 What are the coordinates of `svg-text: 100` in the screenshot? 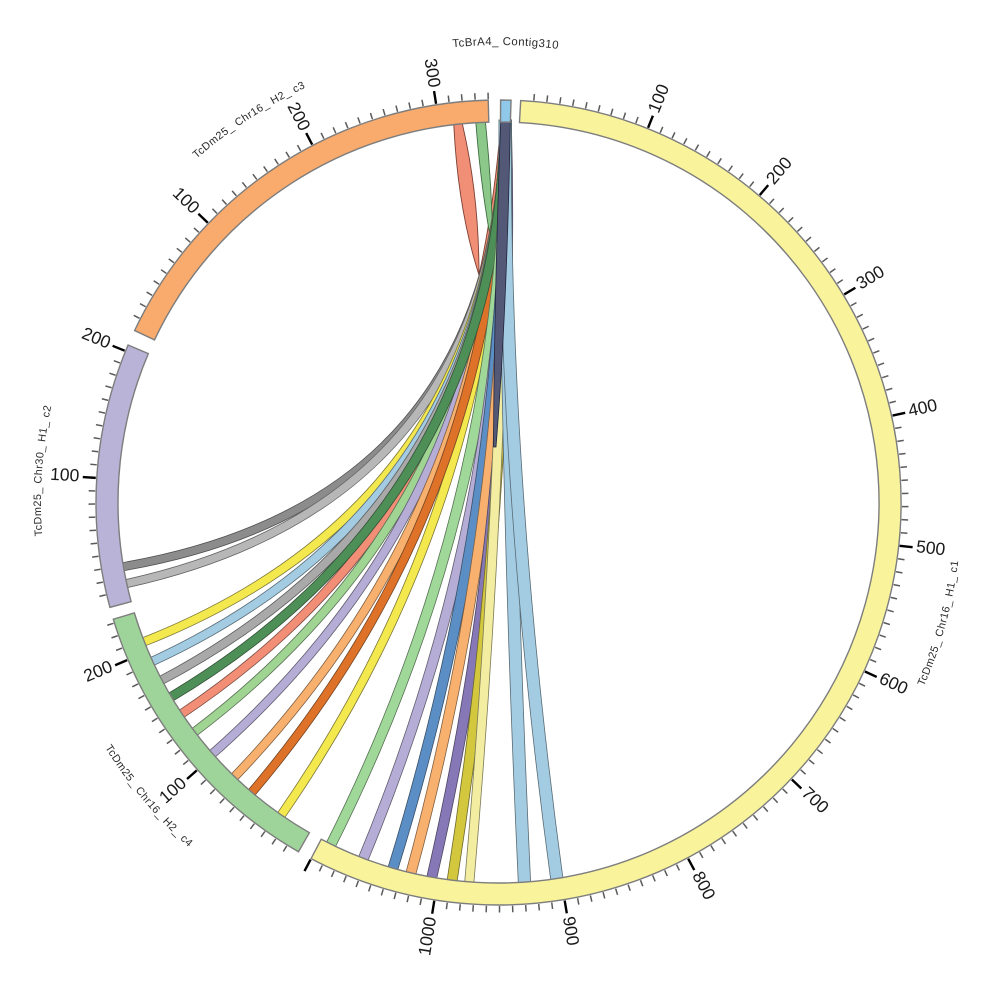 It's located at (65, 475).